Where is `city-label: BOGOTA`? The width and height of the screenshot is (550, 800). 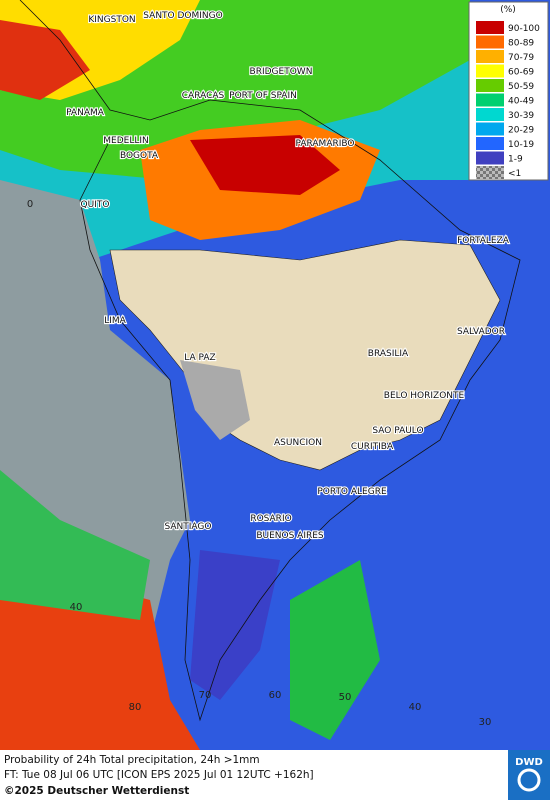 city-label: BOGOTA is located at coordinates (139, 156).